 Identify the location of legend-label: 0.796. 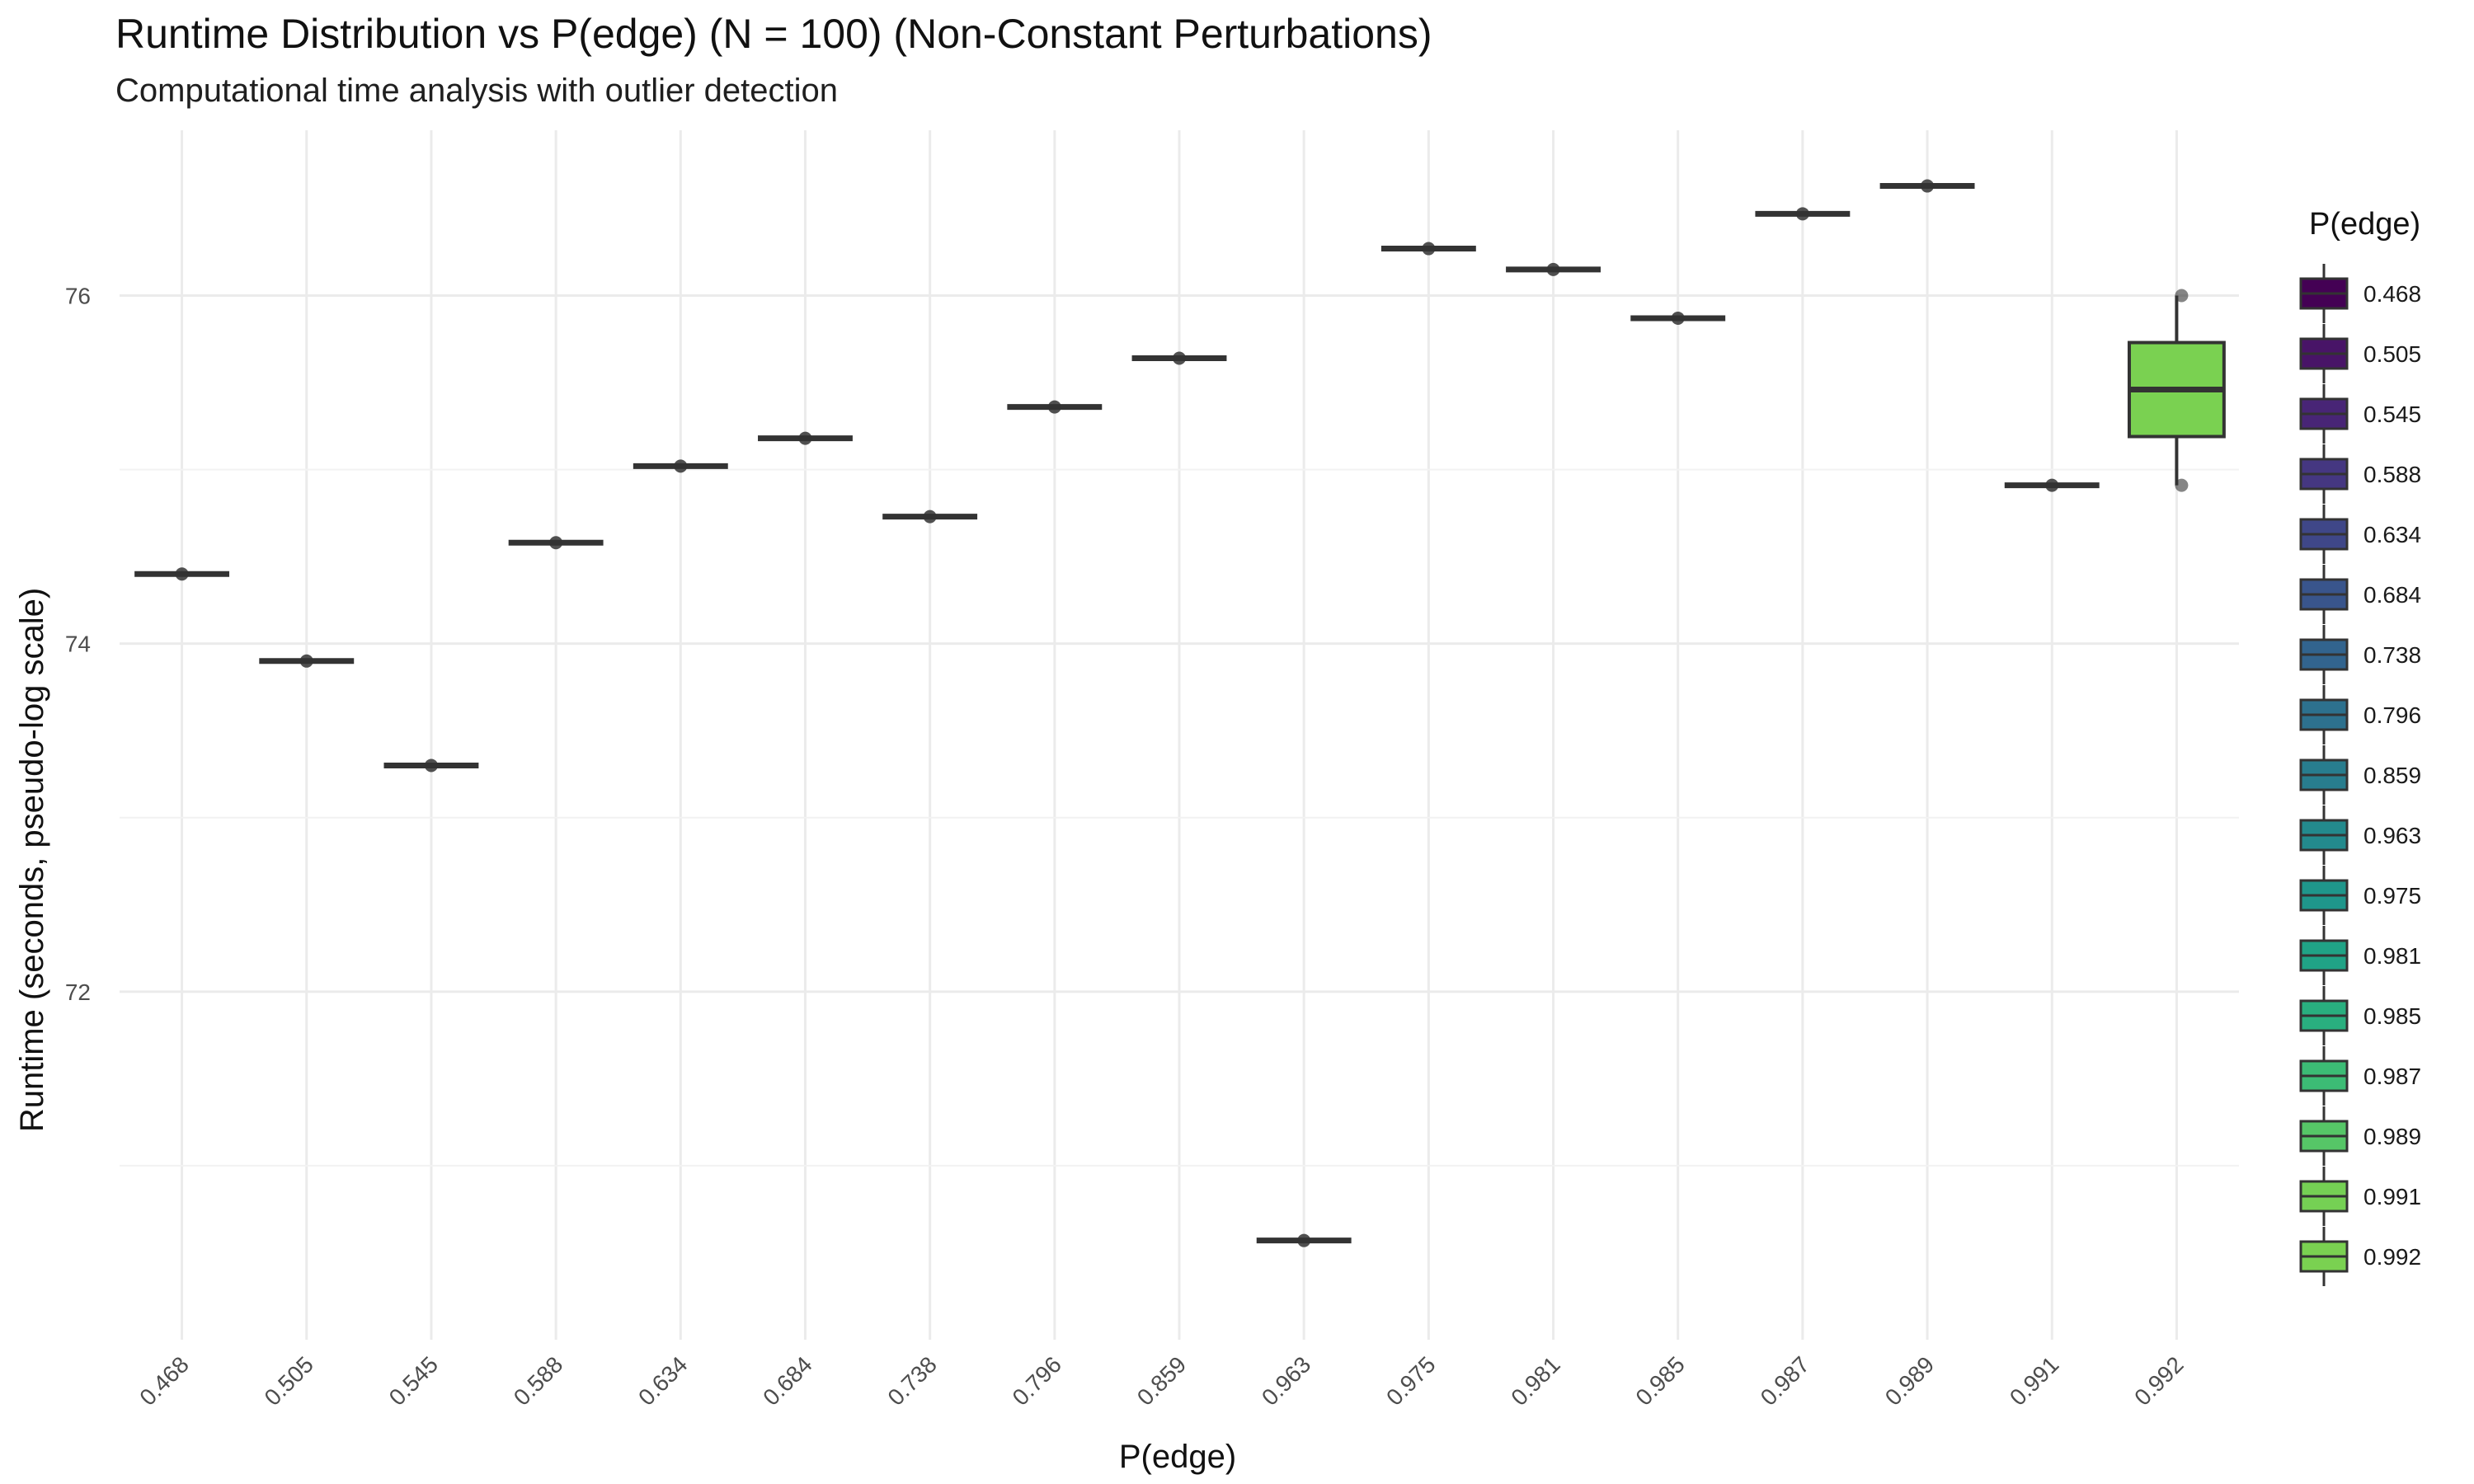
(2392, 715).